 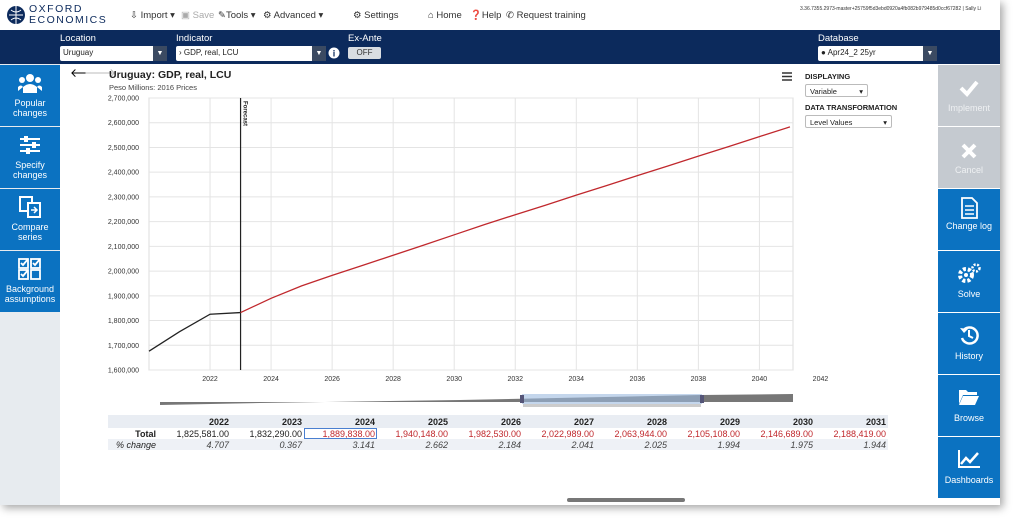 What do you see at coordinates (78, 38) in the screenshot?
I see `location-label: Location` at bounding box center [78, 38].